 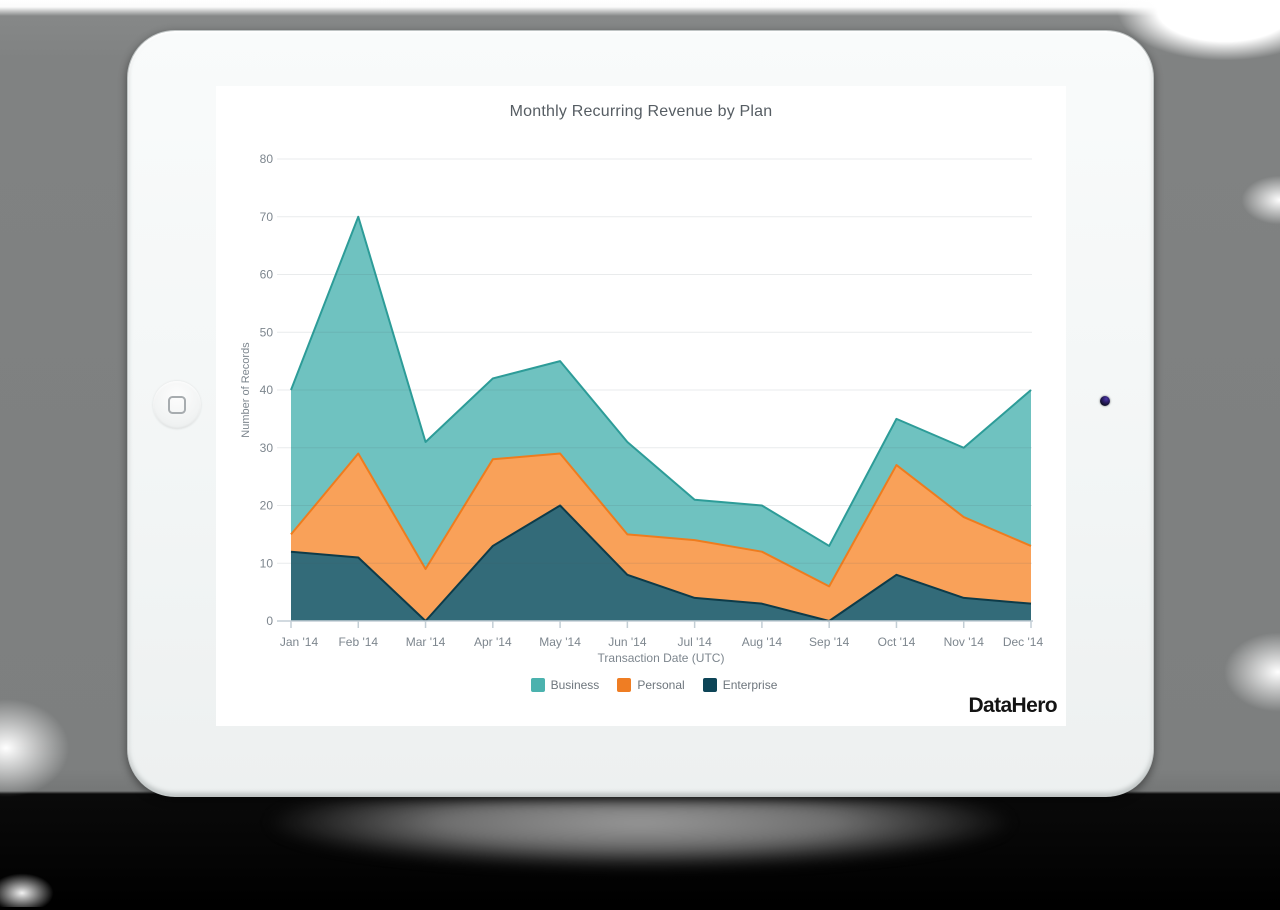 I want to click on chart-legend: Business Personal Enterprise, so click(x=654, y=685).